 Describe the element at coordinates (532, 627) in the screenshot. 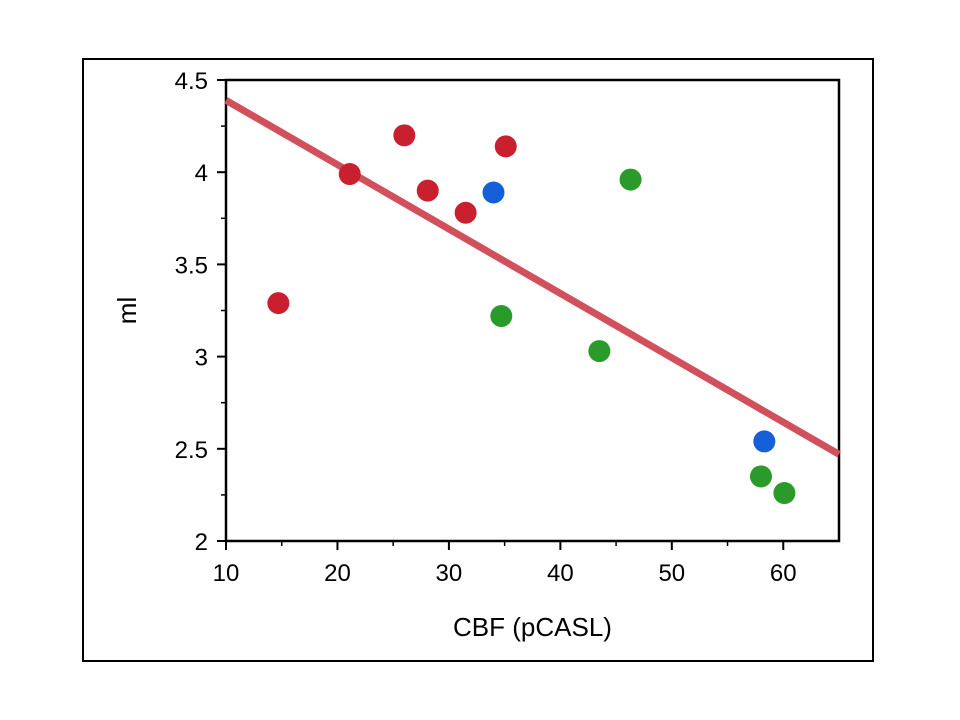

I see `x-axis-title: CBF (pCASL)` at that location.